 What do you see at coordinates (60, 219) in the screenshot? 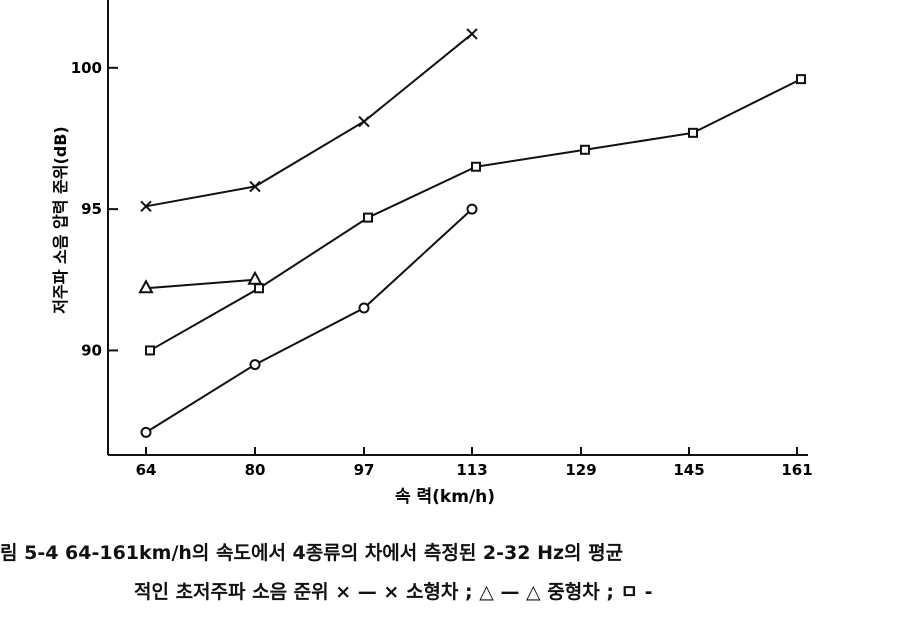
I see `y-axis-label: 저주파 소음 압력 준위(dB)` at bounding box center [60, 219].